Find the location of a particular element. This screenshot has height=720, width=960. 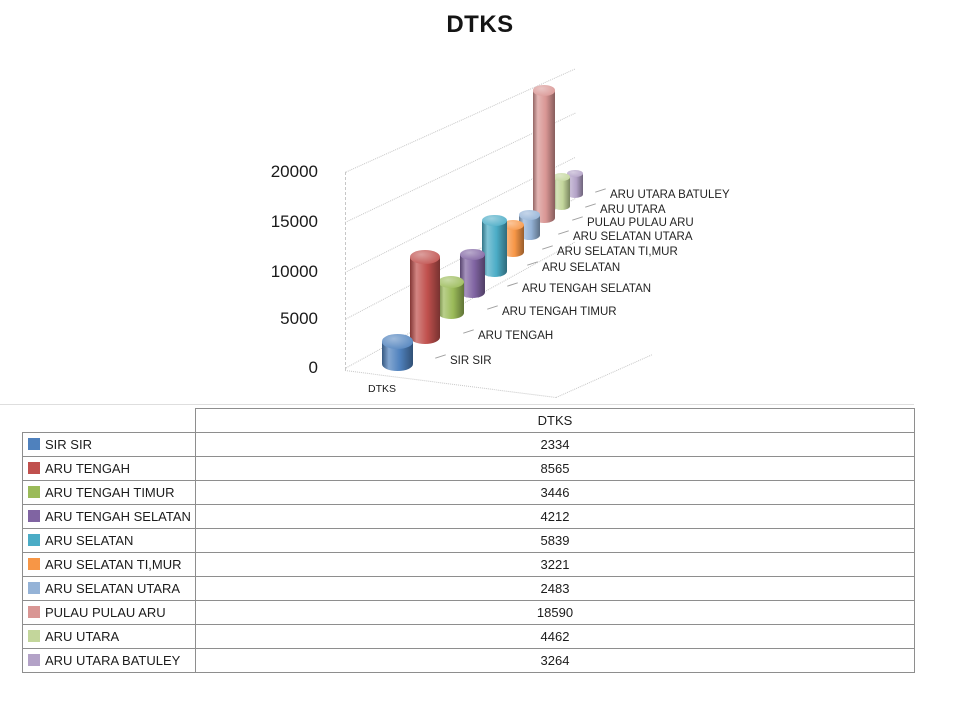

table-row-aru-tengah-timur: ARU TENGAH TIMUR 3446 is located at coordinates (468, 492).